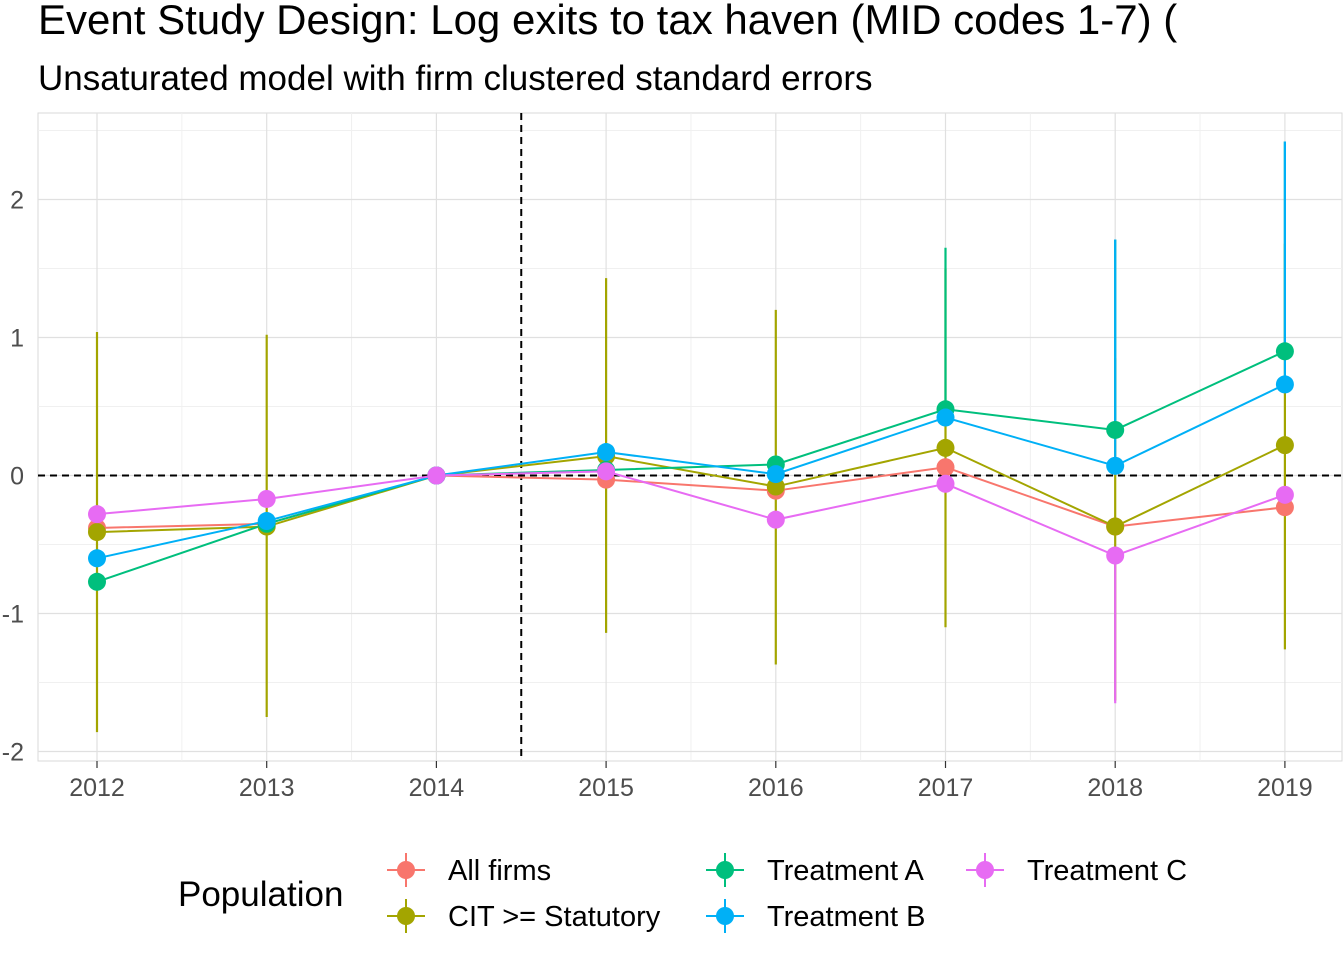  I want to click on legend-item: CIT >= Statutory, so click(524, 916).